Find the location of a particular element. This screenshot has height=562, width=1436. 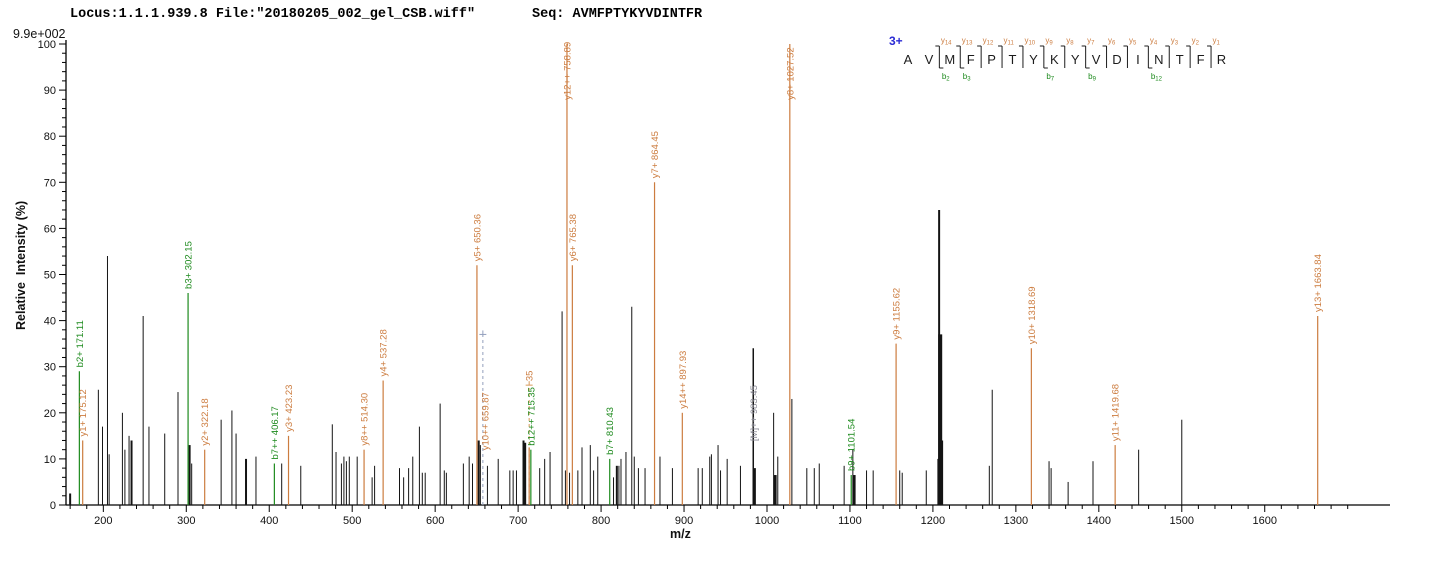

peak-annotation-label: y3+ 423.23 is located at coordinates (289, 408).